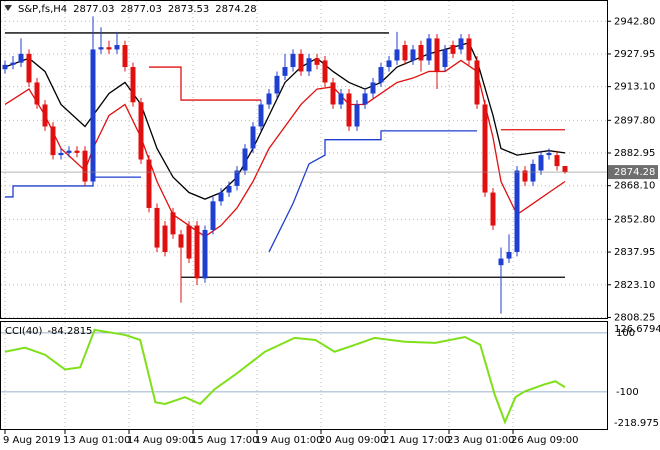 This screenshot has width=660, height=450. Describe the element at coordinates (188, 9) in the screenshot. I see `ohlc-value: 2873.53` at that location.